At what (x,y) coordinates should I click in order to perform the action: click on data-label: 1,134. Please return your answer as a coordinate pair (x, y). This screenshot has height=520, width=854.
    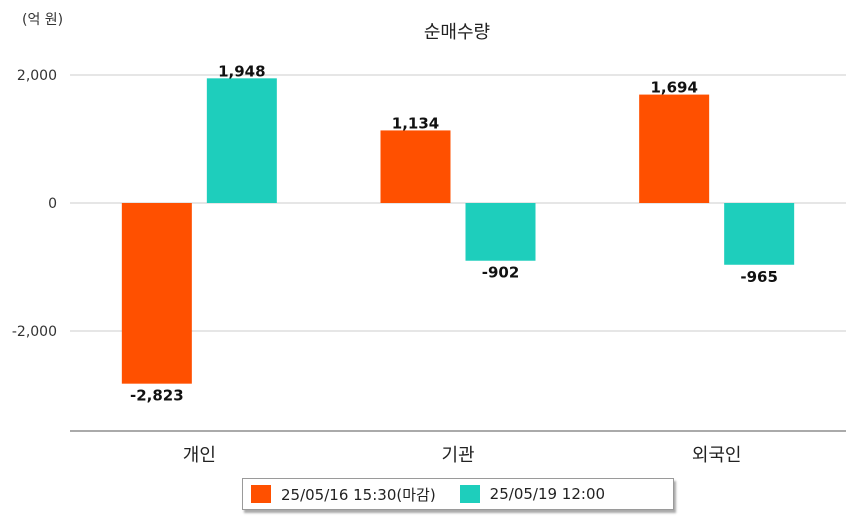
    Looking at the image, I should click on (415, 123).